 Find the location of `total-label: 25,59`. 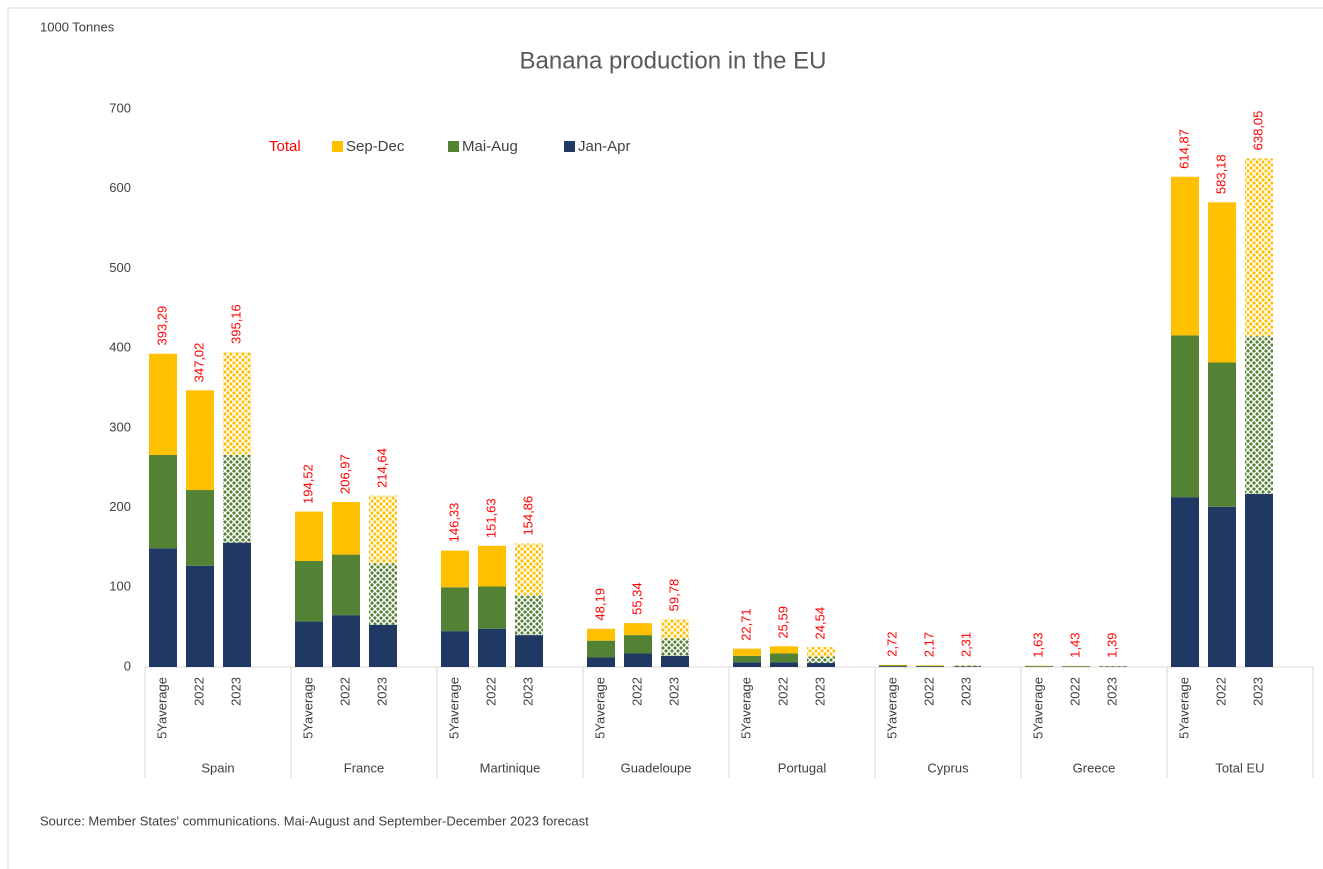

total-label: 25,59 is located at coordinates (782, 622).